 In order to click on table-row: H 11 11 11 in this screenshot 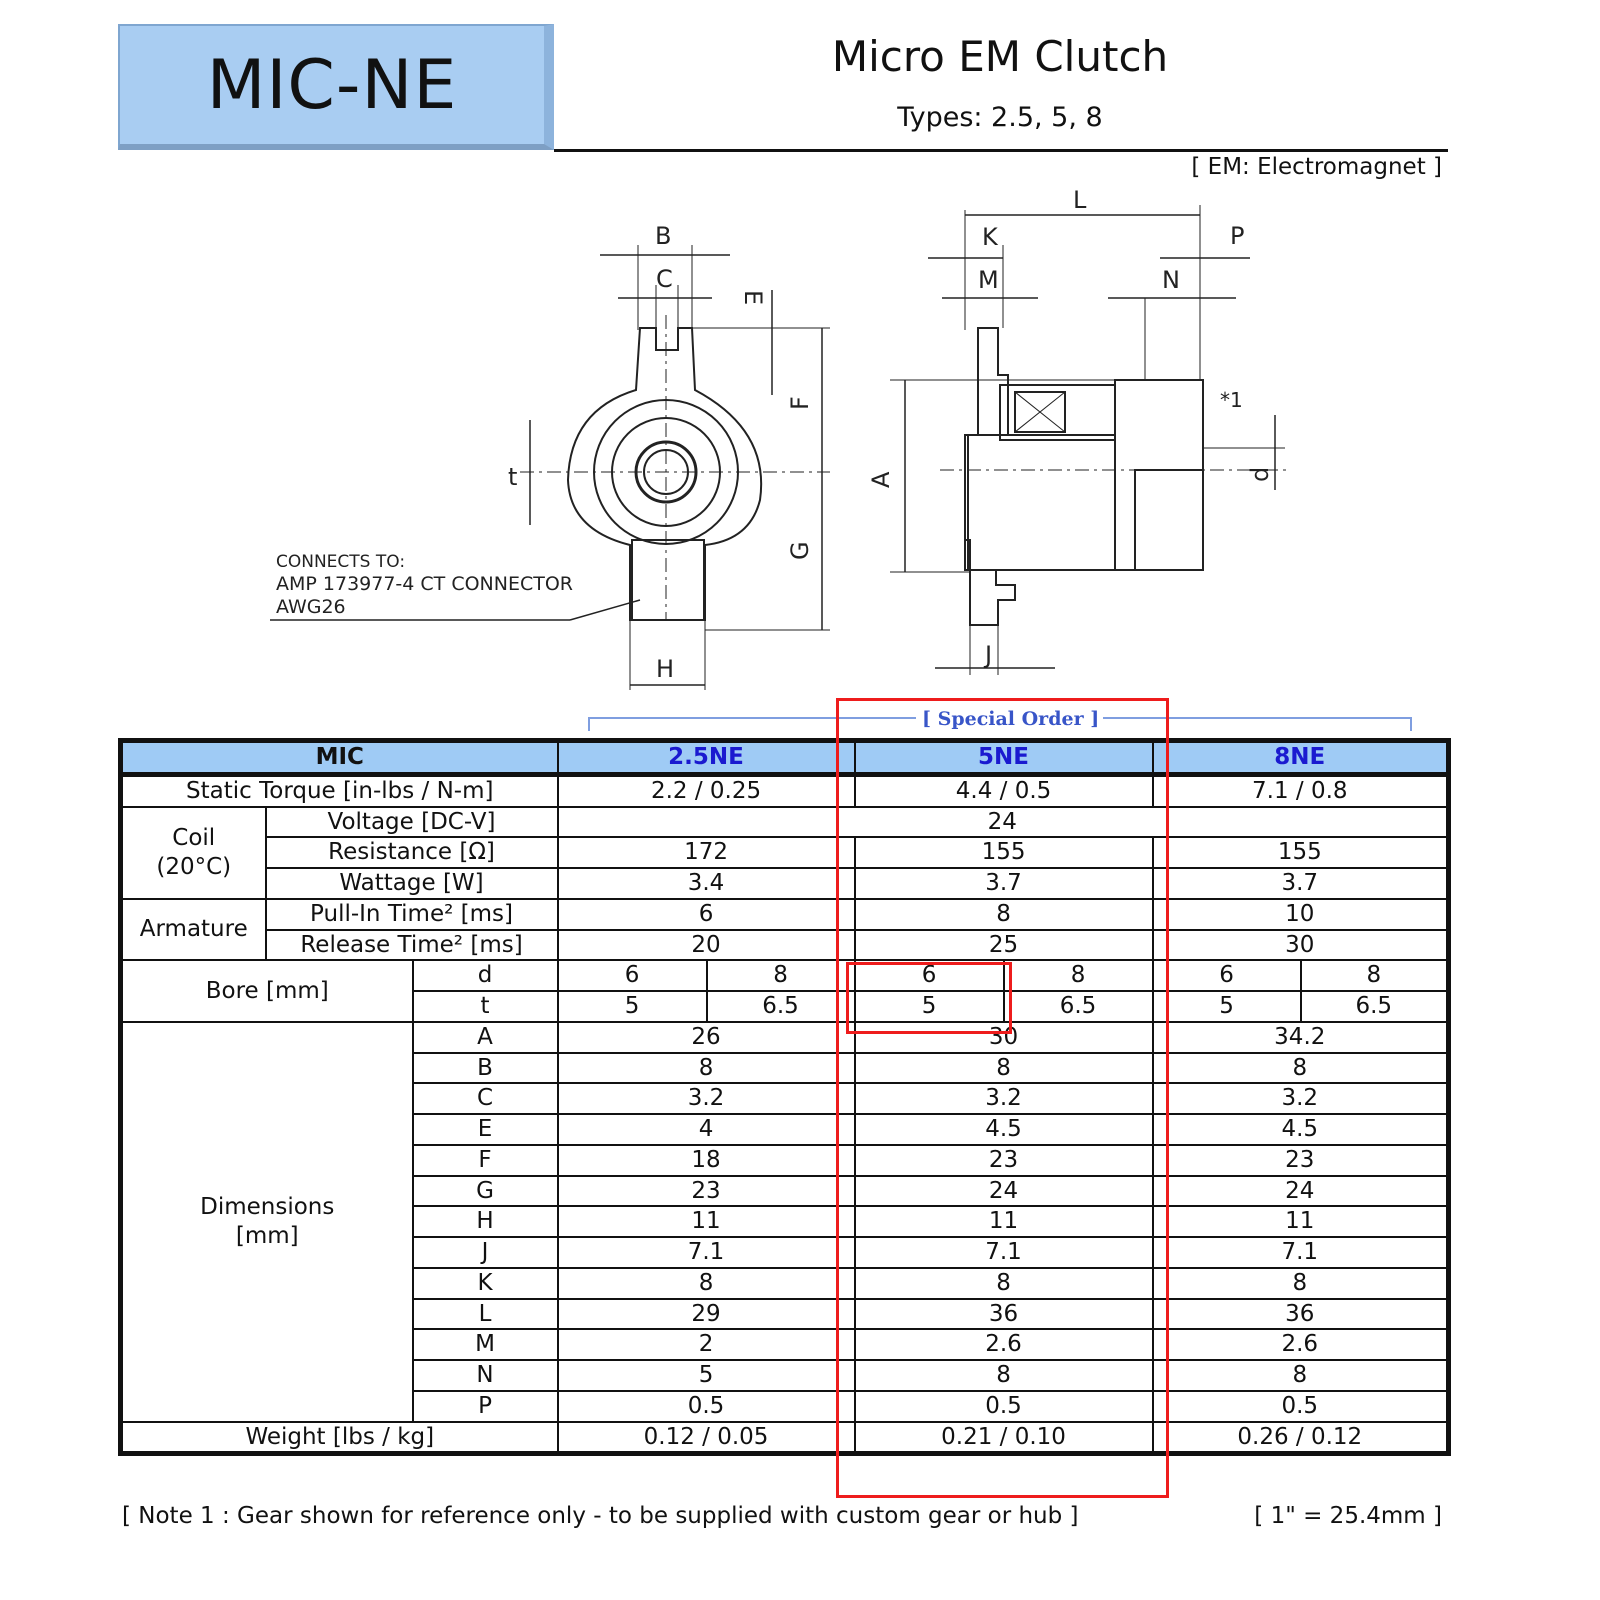, I will do `click(785, 1221)`.